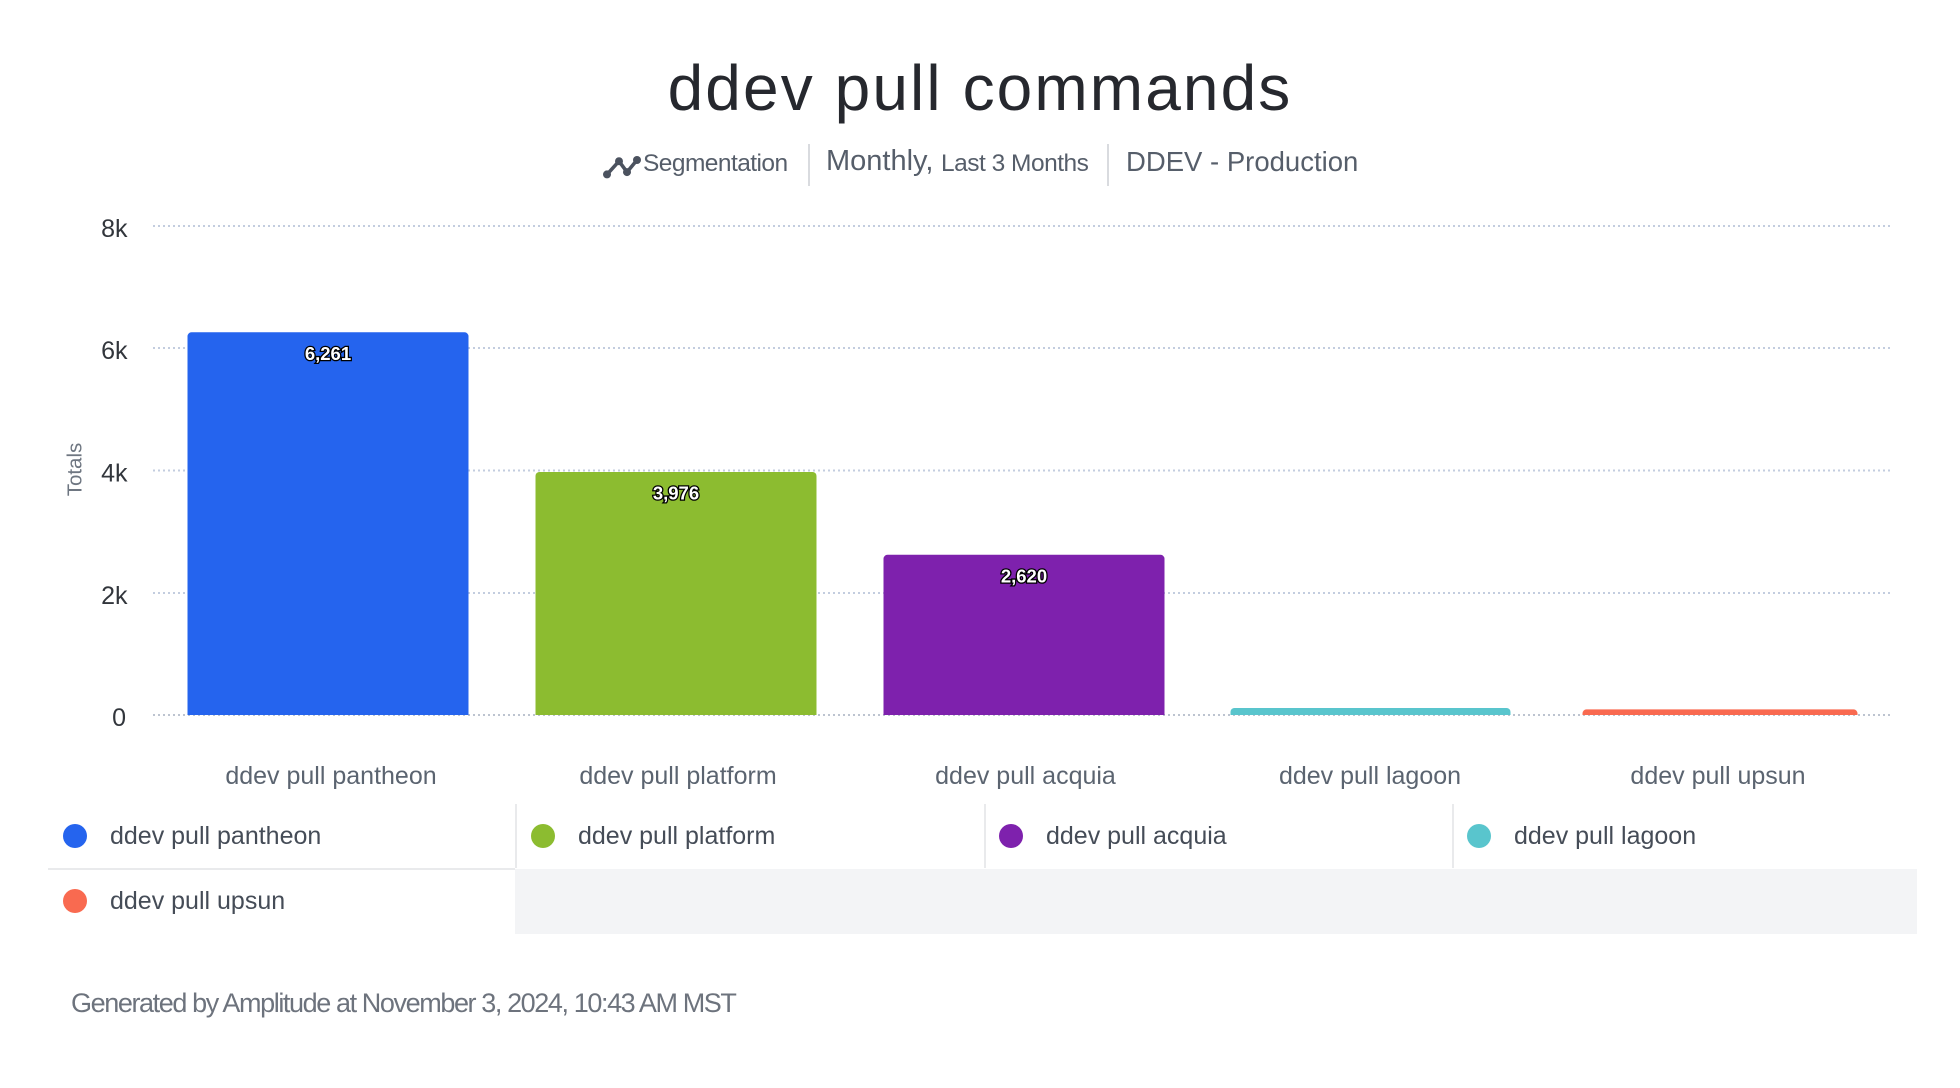 The width and height of the screenshot is (1960, 1088). Describe the element at coordinates (1717, 776) in the screenshot. I see `svg-text: ddev pull upsun` at that location.